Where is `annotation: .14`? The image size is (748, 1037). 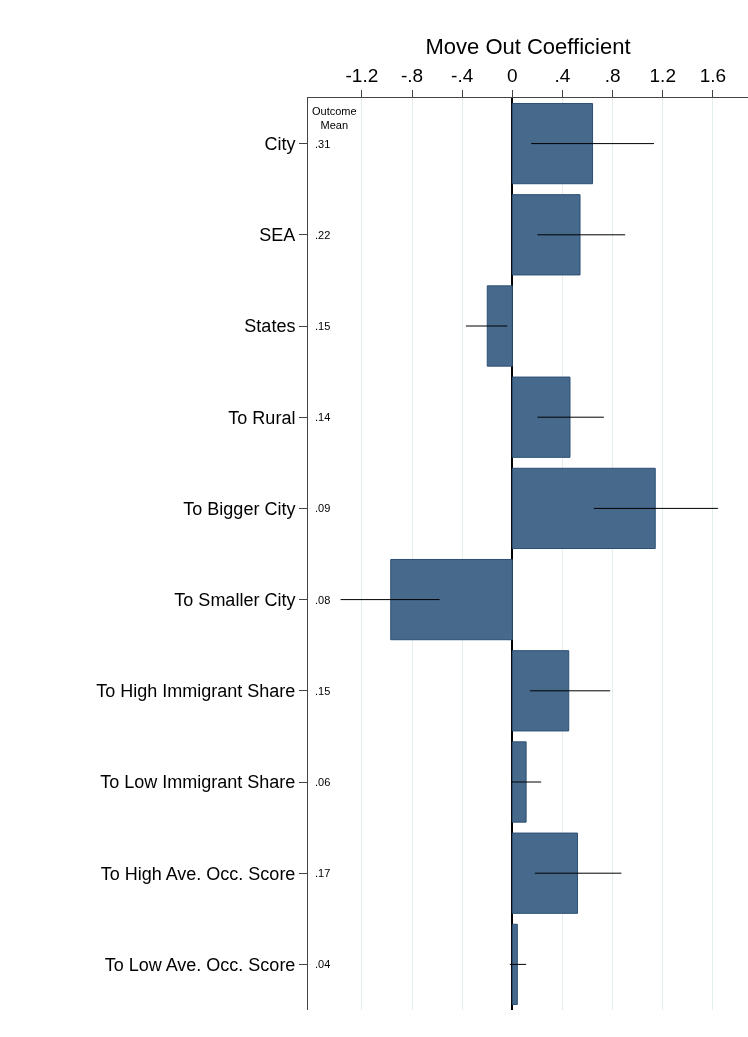 annotation: .14 is located at coordinates (323, 417).